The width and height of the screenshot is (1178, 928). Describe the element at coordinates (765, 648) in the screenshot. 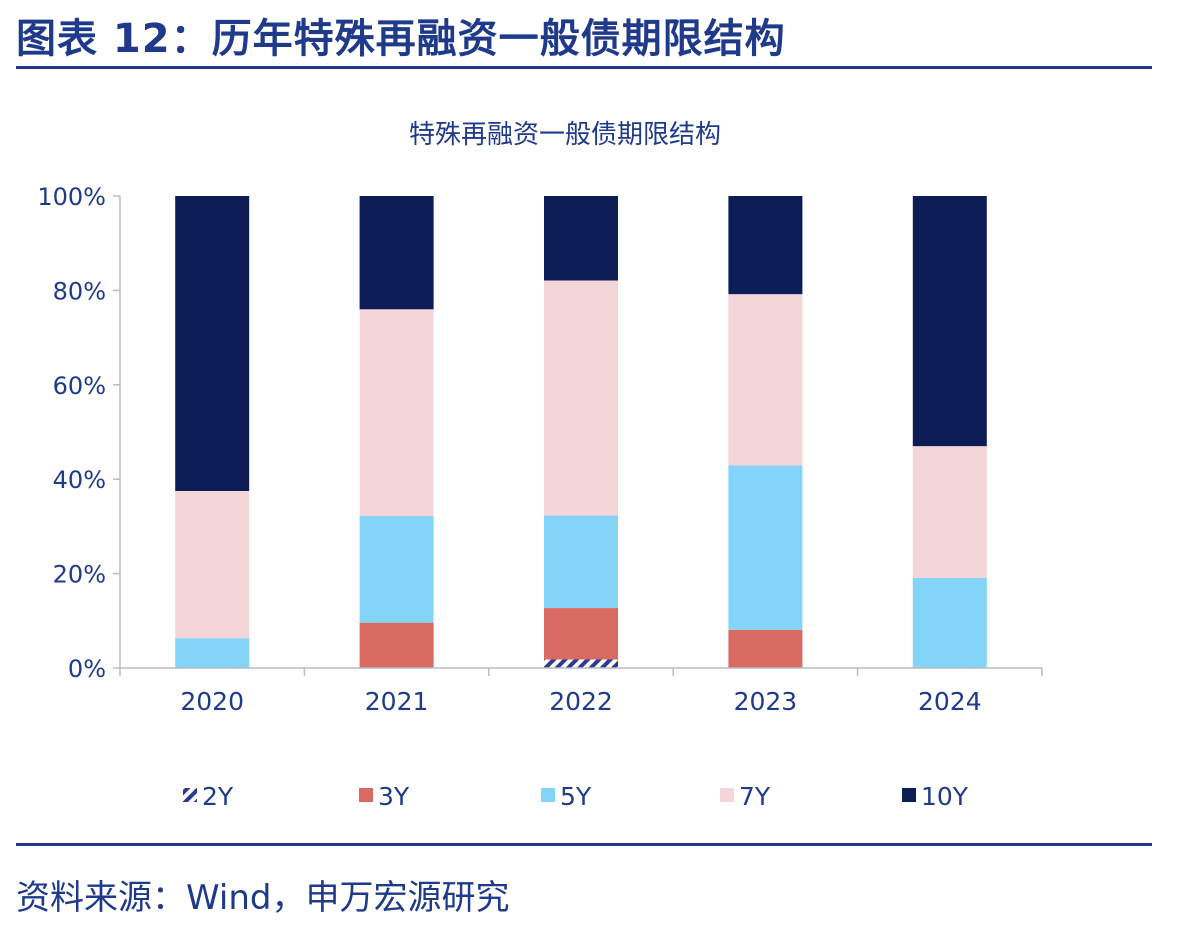

I see `bar-segment-2023-3Y` at that location.